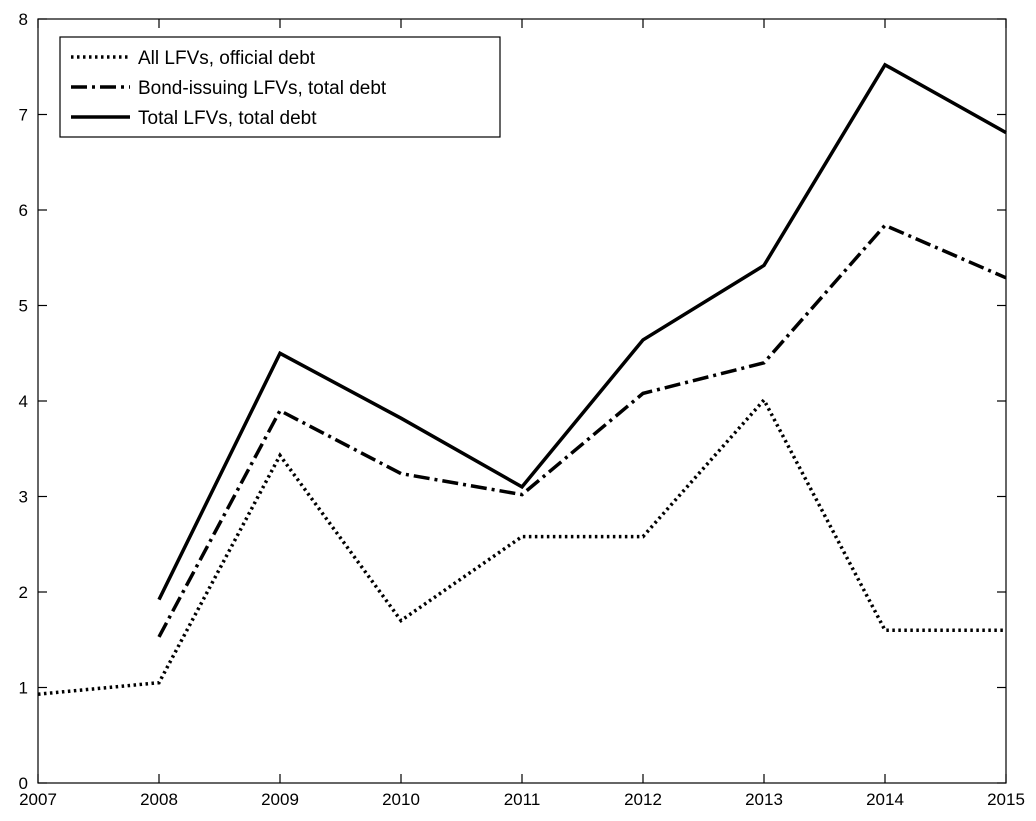  I want to click on x-tick-label: 2007, so click(38, 799).